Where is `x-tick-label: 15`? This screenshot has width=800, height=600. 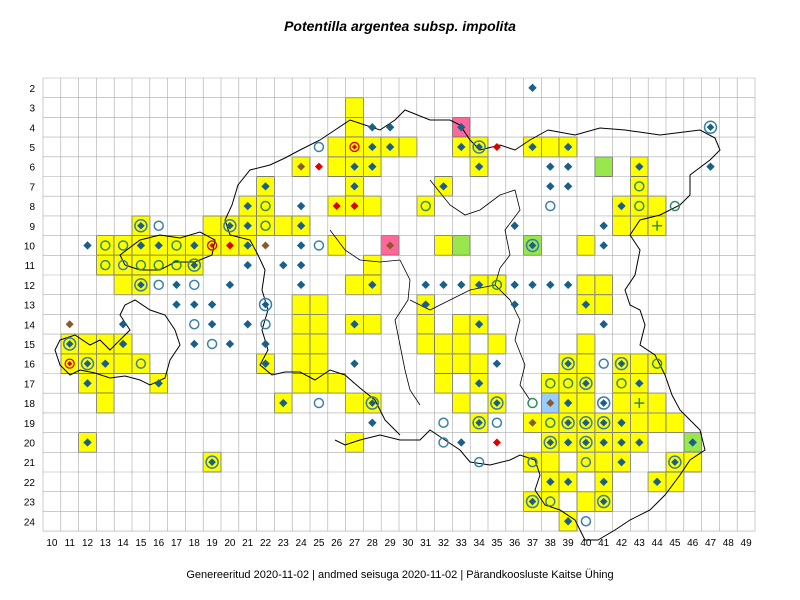 x-tick-label: 15 is located at coordinates (141, 543).